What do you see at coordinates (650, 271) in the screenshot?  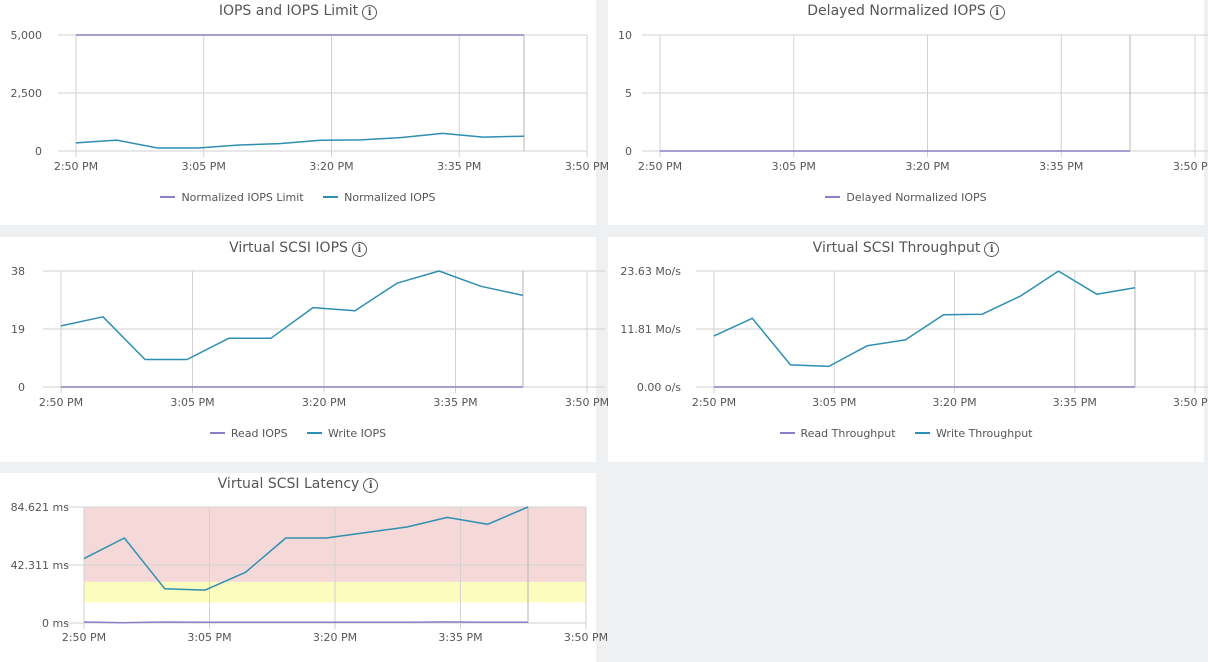 I see `y-tick-label: 23.63 Mo/s` at bounding box center [650, 271].